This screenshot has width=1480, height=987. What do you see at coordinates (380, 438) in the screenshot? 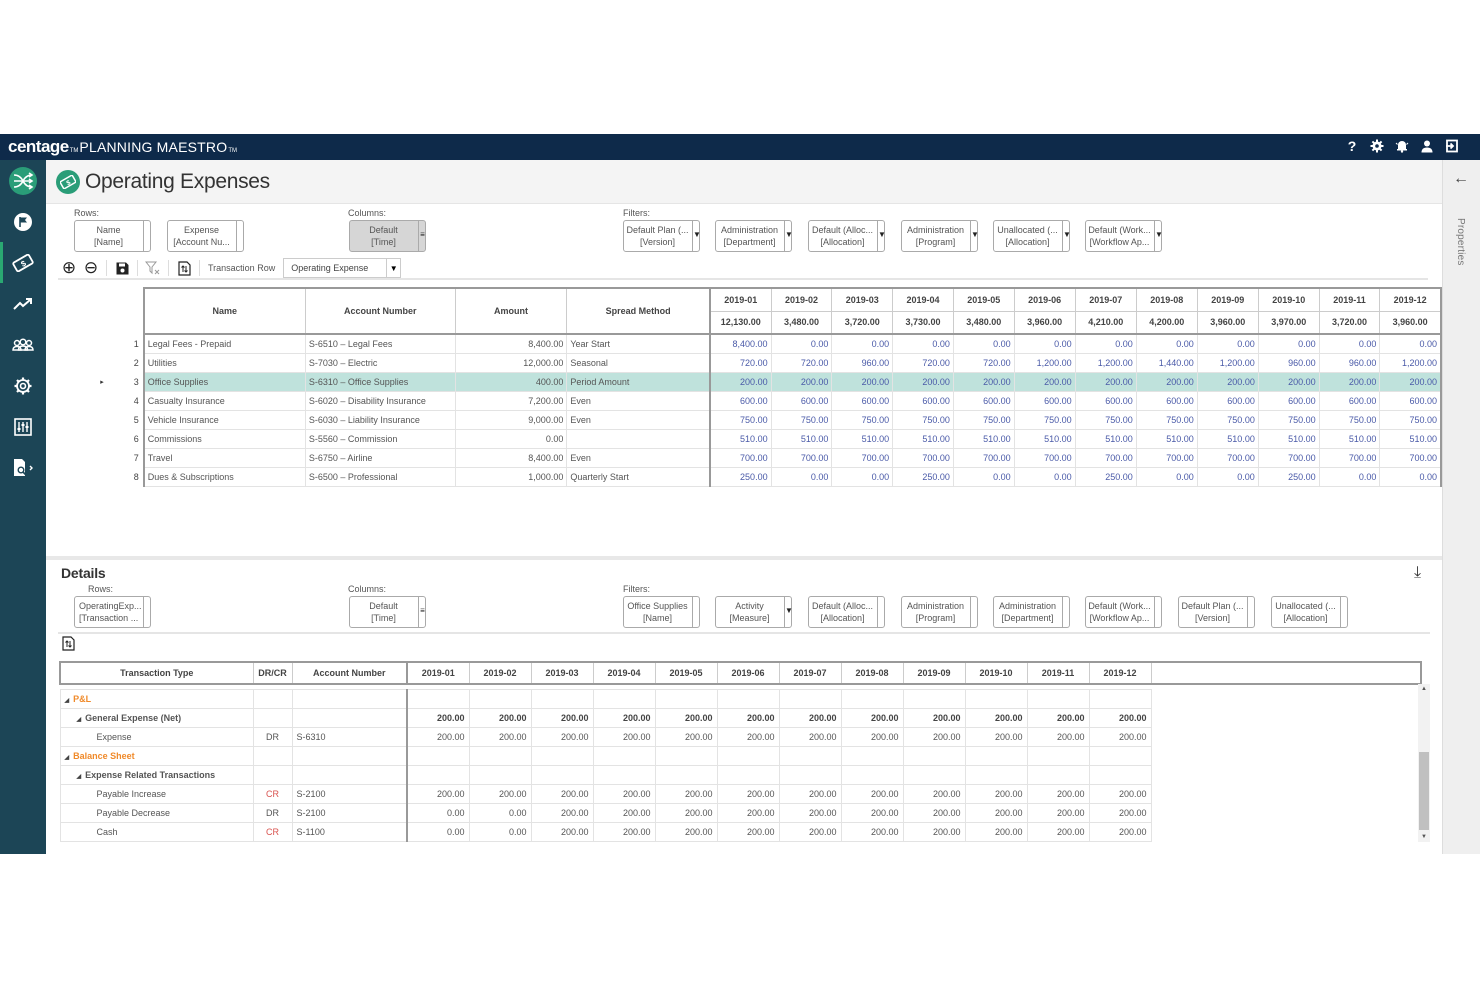
I see `account-cell: S-5560 – Commission` at bounding box center [380, 438].